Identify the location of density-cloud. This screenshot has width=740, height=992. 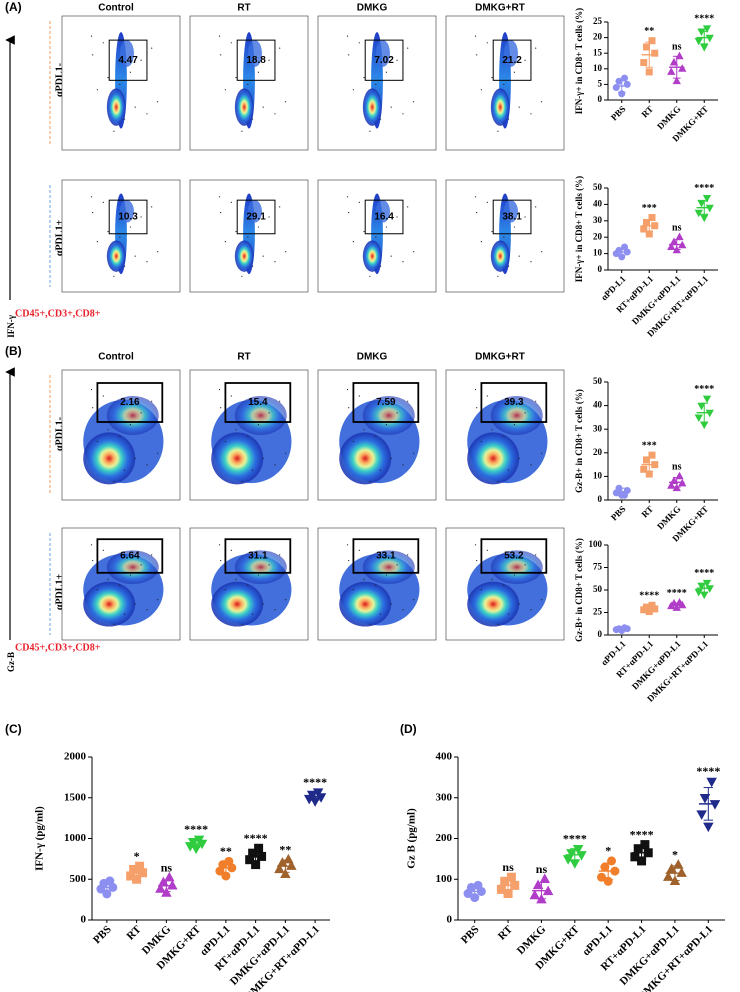
(123, 436).